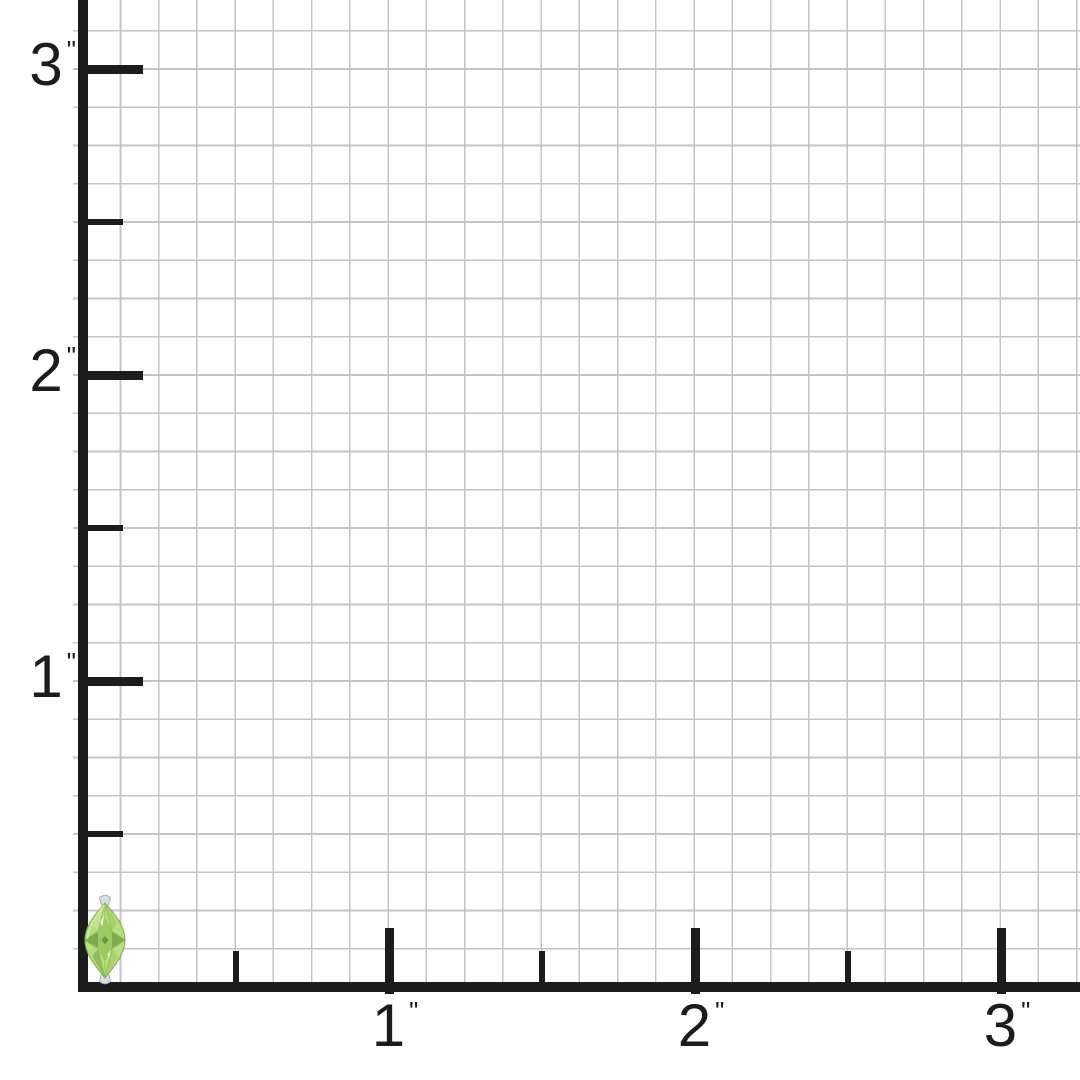 Image resolution: width=1080 pixels, height=1080 pixels. Describe the element at coordinates (701, 1025) in the screenshot. I see `x-axis-label-2in: 2 "` at that location.